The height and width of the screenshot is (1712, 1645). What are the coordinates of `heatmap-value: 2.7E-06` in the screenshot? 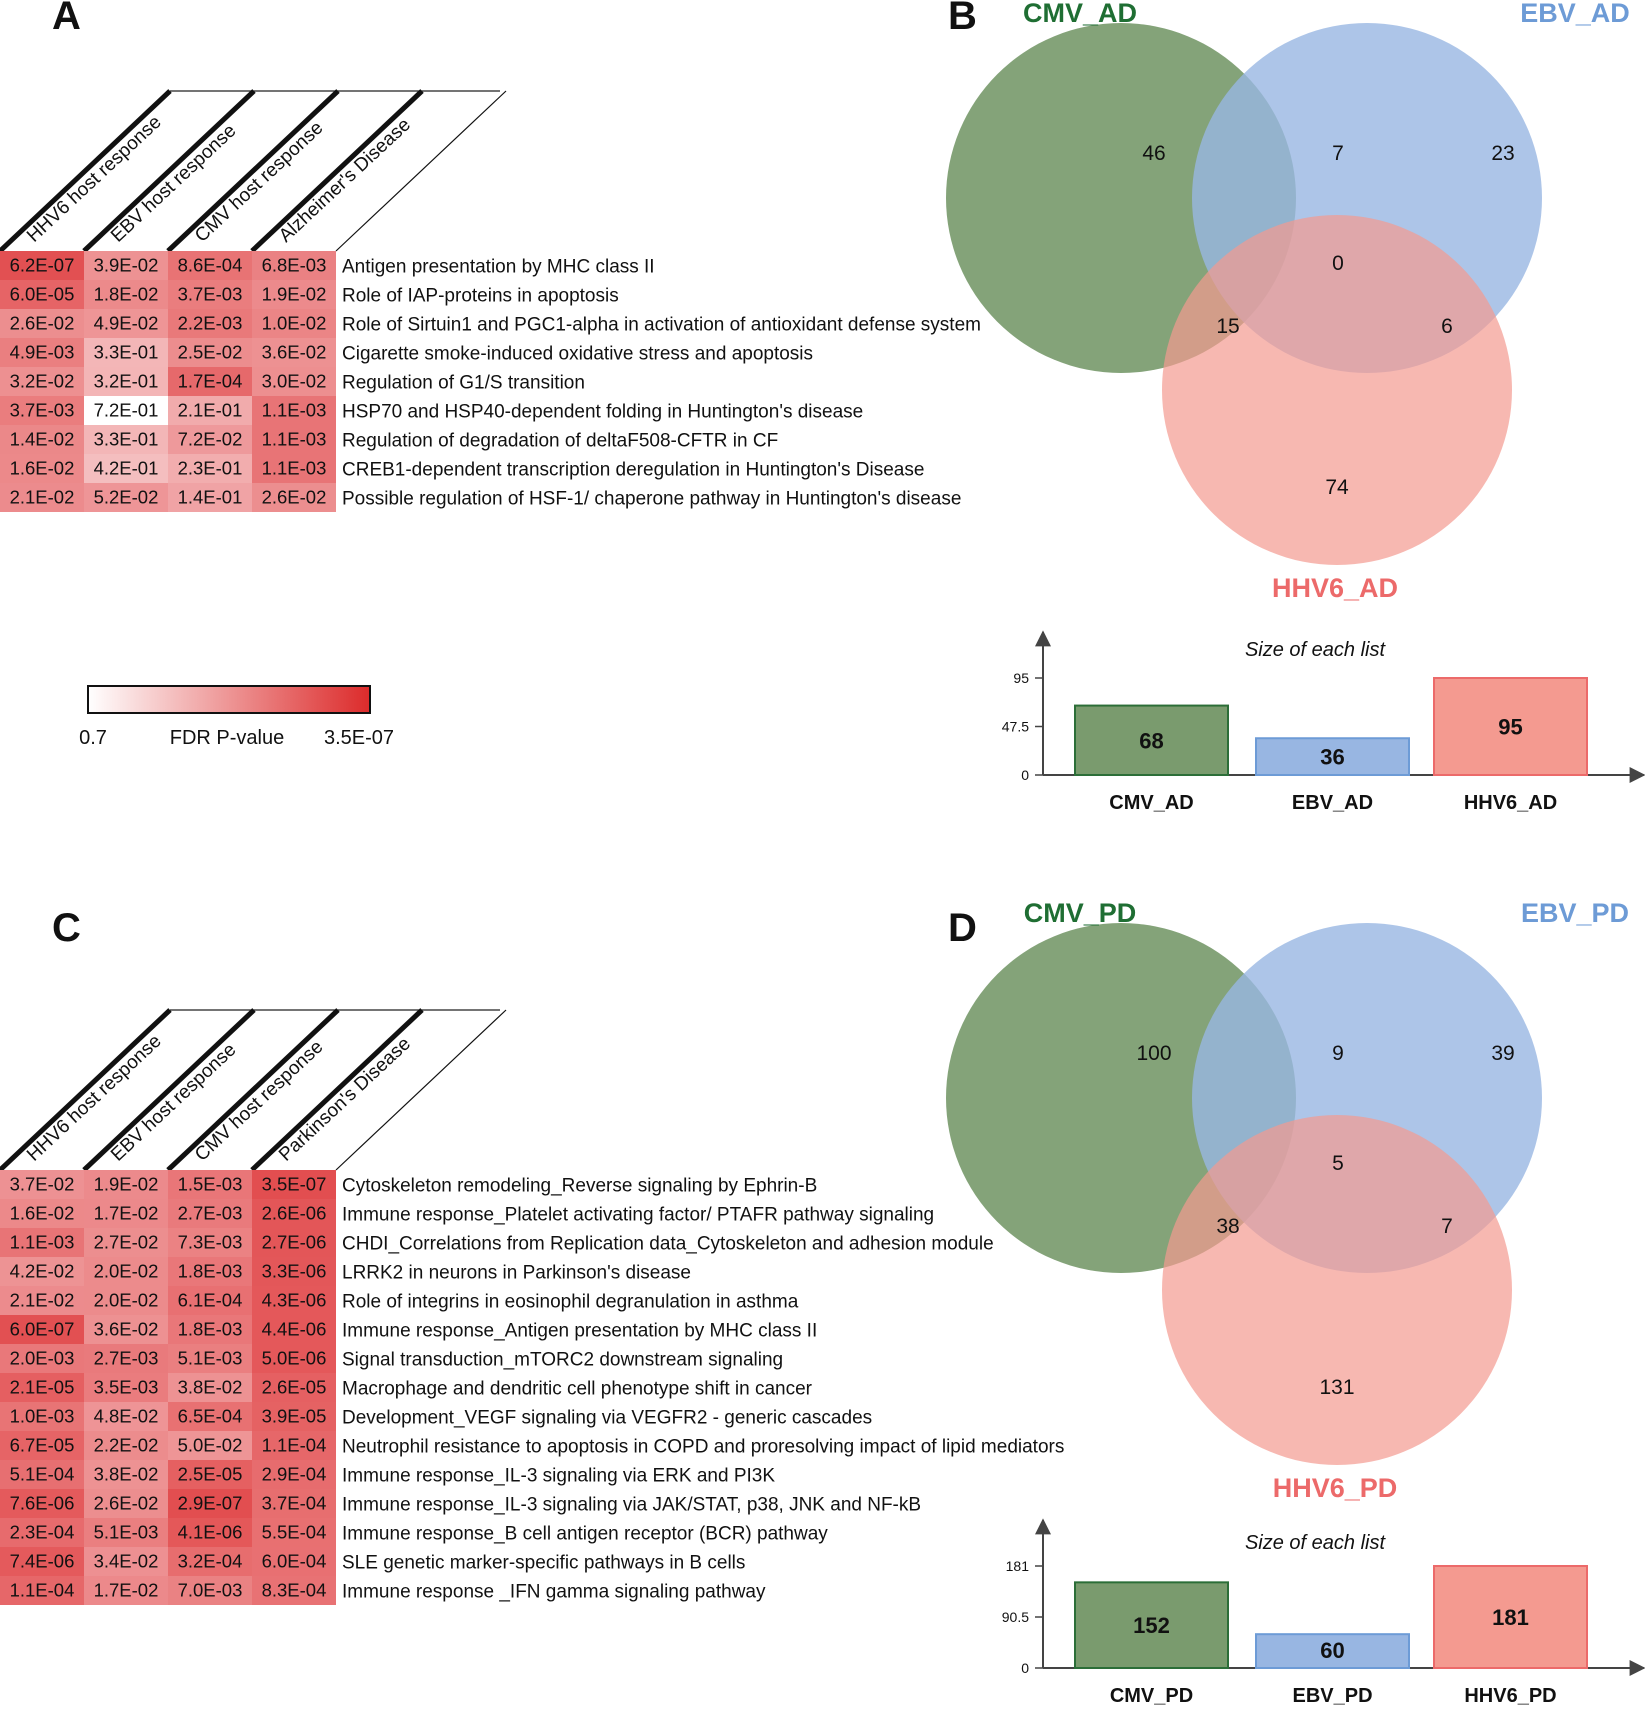 It's located at (294, 1242).